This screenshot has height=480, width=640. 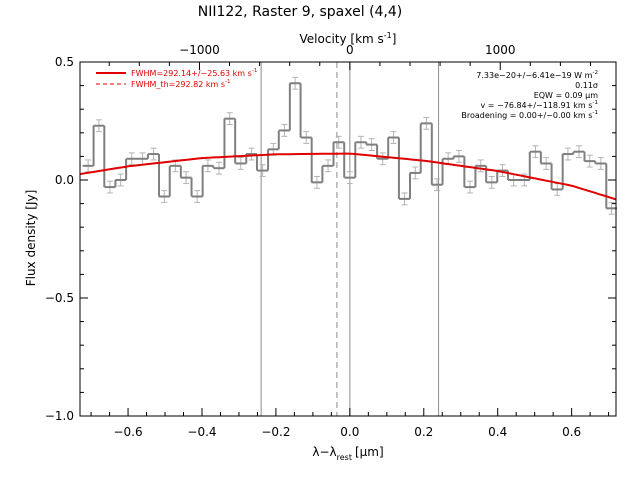 I want to click on annotation-4-sup: -1, so click(x=595, y=113).